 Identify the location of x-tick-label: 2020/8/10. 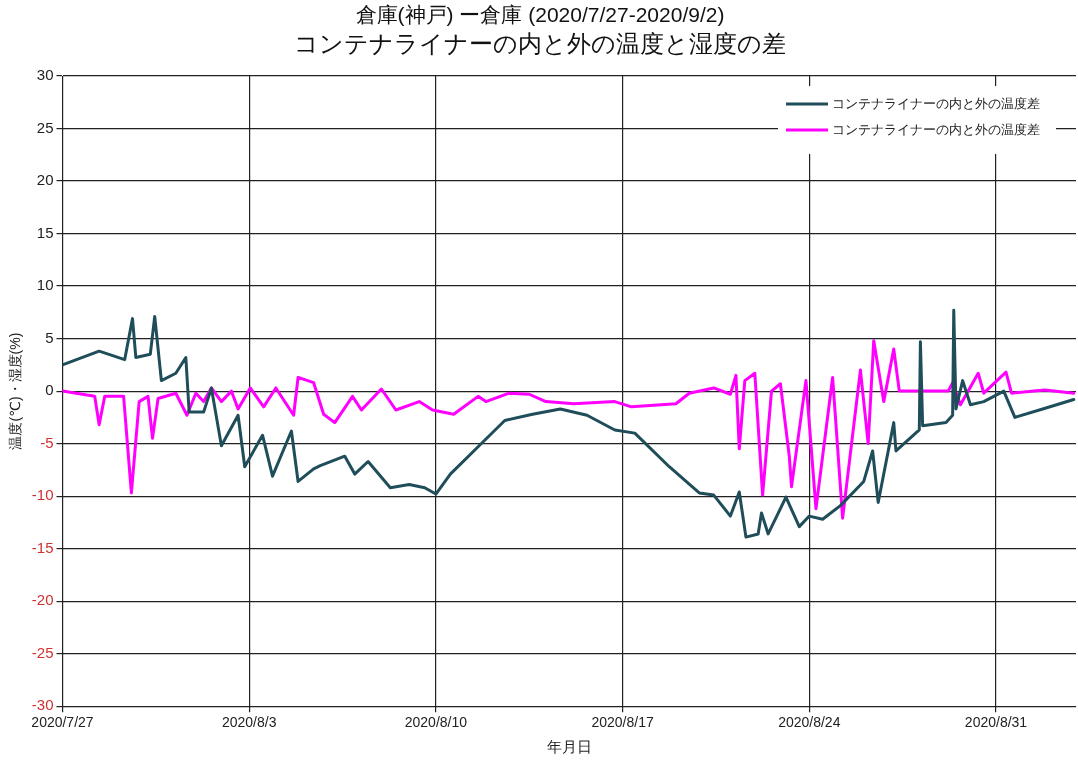
(436, 722).